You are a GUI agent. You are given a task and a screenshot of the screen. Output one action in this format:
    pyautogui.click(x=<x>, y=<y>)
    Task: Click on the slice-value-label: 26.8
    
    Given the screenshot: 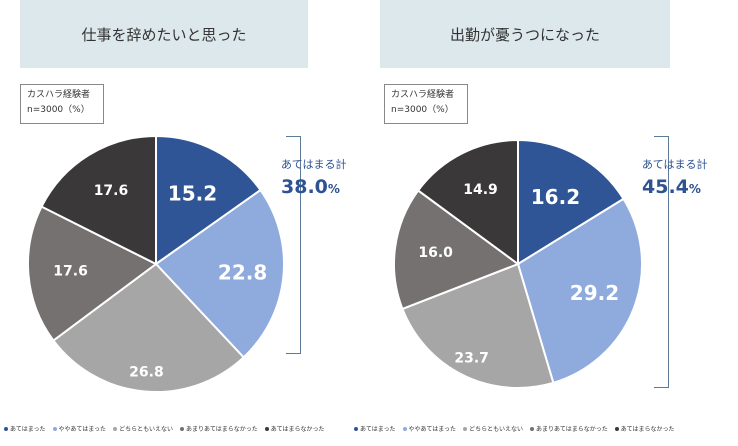 What is the action you would take?
    pyautogui.click(x=146, y=372)
    